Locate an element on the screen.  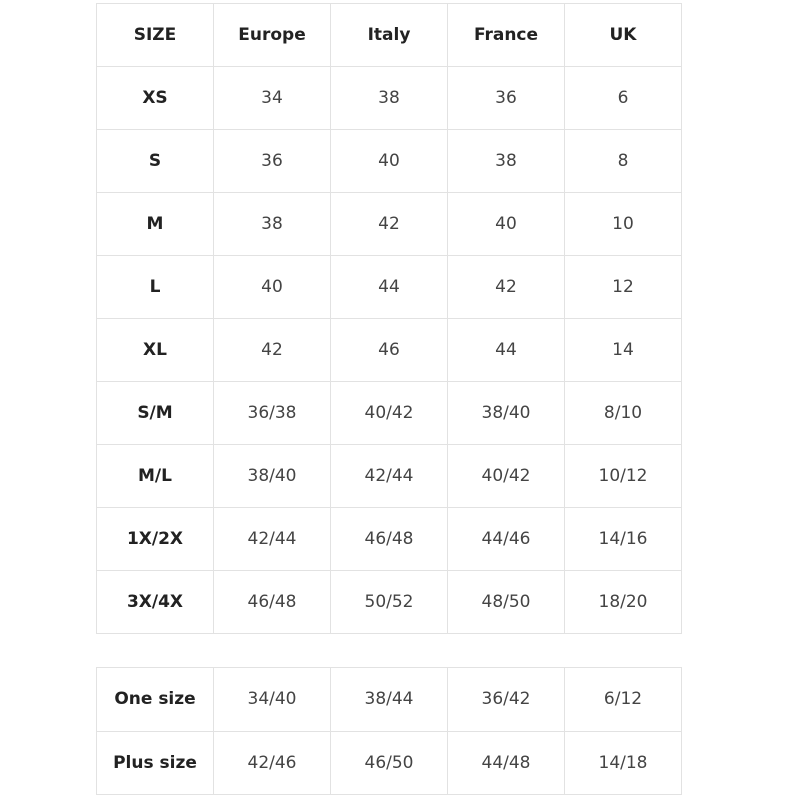
size-value-cell: 8/10 is located at coordinates (623, 413).